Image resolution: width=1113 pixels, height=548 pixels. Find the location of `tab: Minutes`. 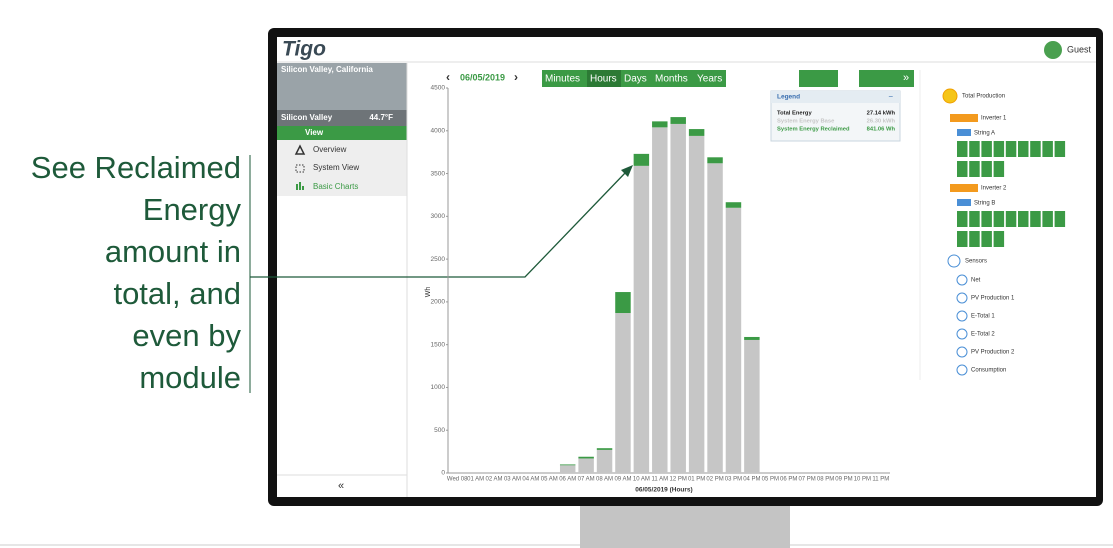

tab: Minutes is located at coordinates (562, 79).